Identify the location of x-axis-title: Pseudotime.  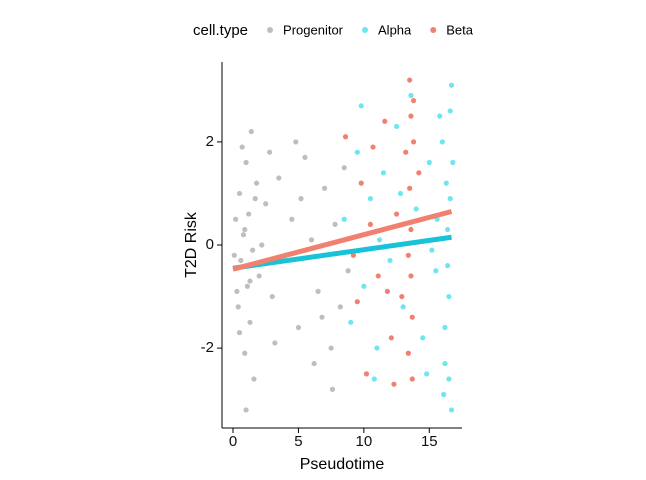
(342, 464).